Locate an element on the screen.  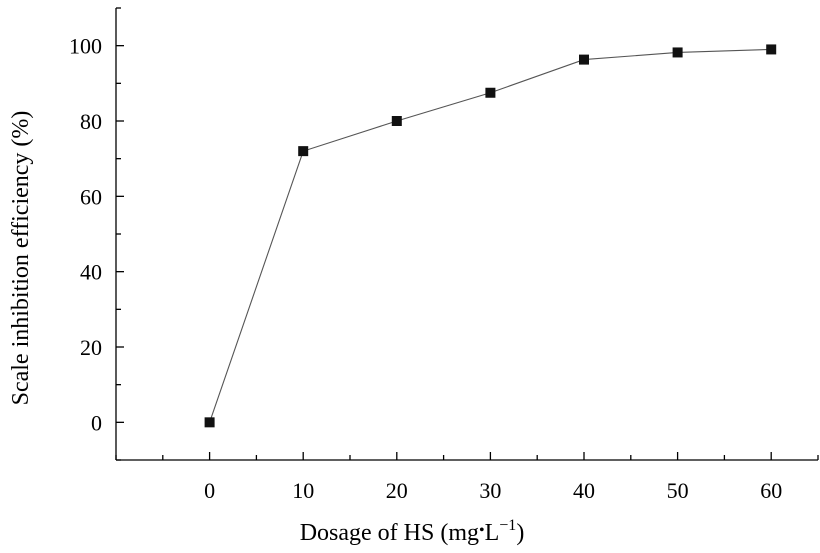
x-axis-title-sup: −1 is located at coordinates (507, 525).